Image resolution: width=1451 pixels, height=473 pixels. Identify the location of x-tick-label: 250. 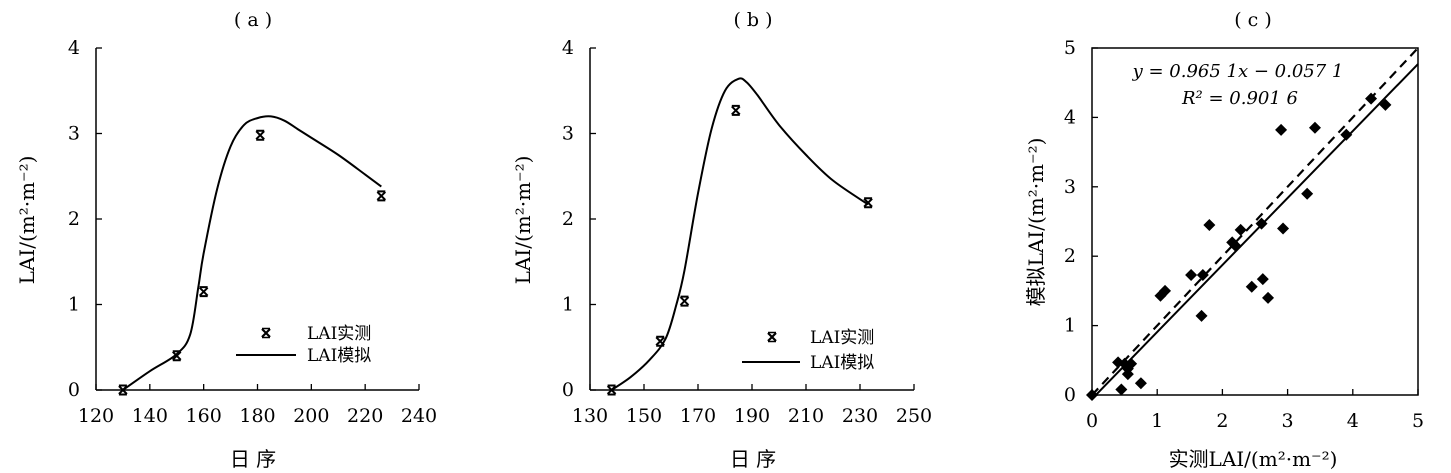
(914, 416).